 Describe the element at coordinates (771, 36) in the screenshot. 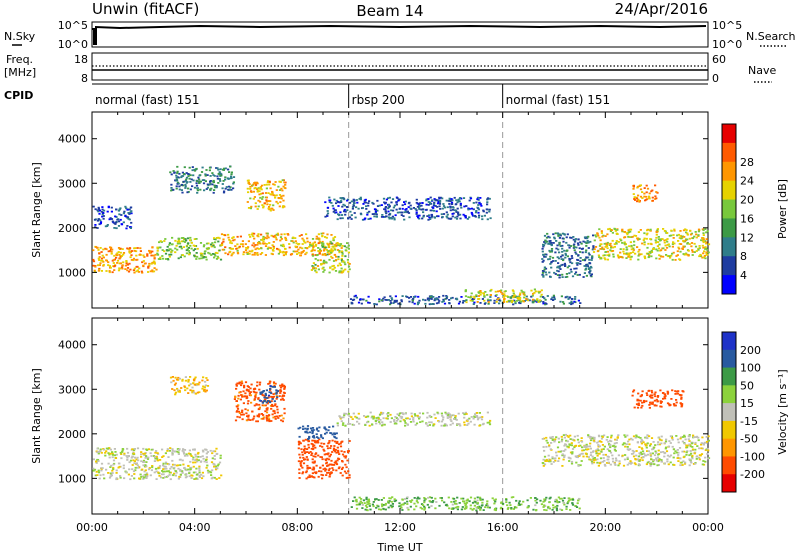

I see `nsearch-label: N.Search` at that location.